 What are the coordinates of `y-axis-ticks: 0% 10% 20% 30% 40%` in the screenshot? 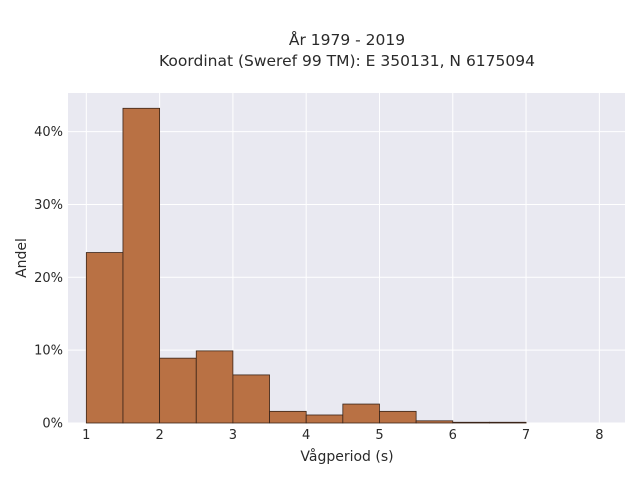 It's located at (48, 278).